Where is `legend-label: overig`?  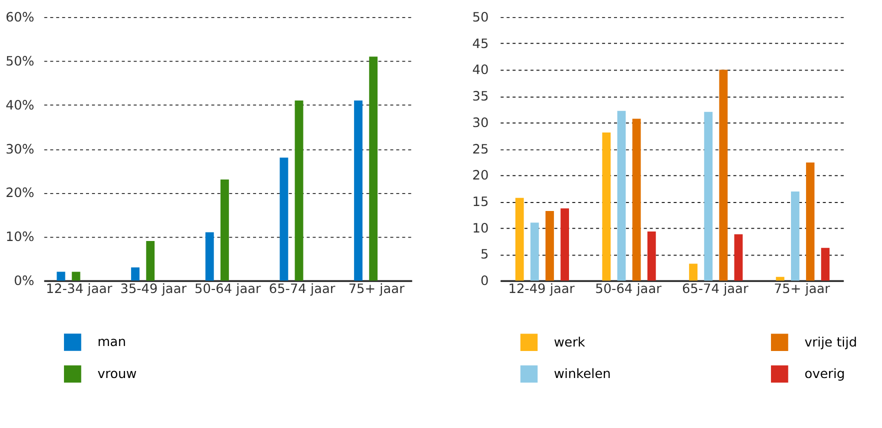
legend-label: overig is located at coordinates (824, 374).